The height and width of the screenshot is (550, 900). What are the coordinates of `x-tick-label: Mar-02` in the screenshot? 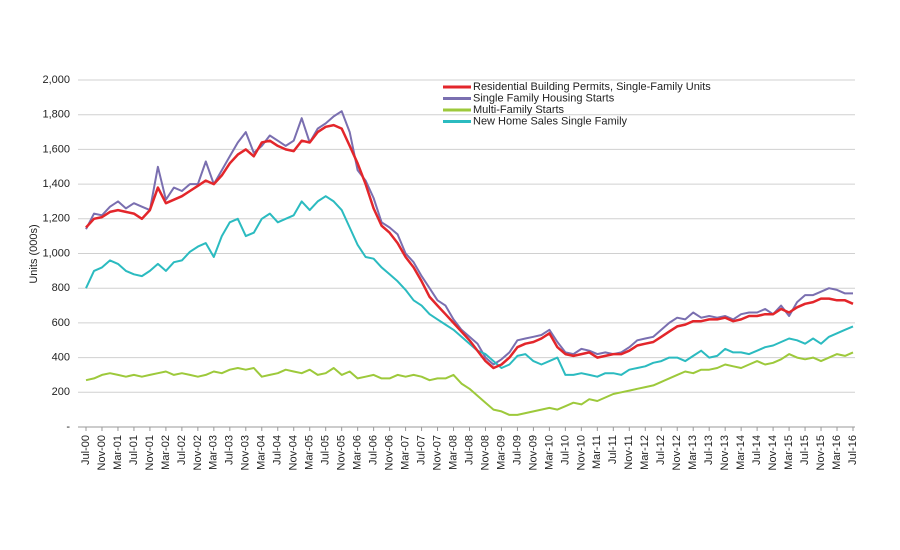 It's located at (166, 452).